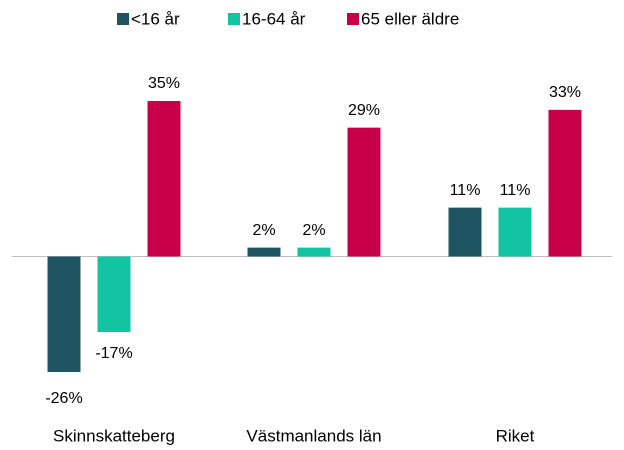 The width and height of the screenshot is (624, 450). What do you see at coordinates (410, 18) in the screenshot?
I see `legend-label: 65 eller äldre` at bounding box center [410, 18].